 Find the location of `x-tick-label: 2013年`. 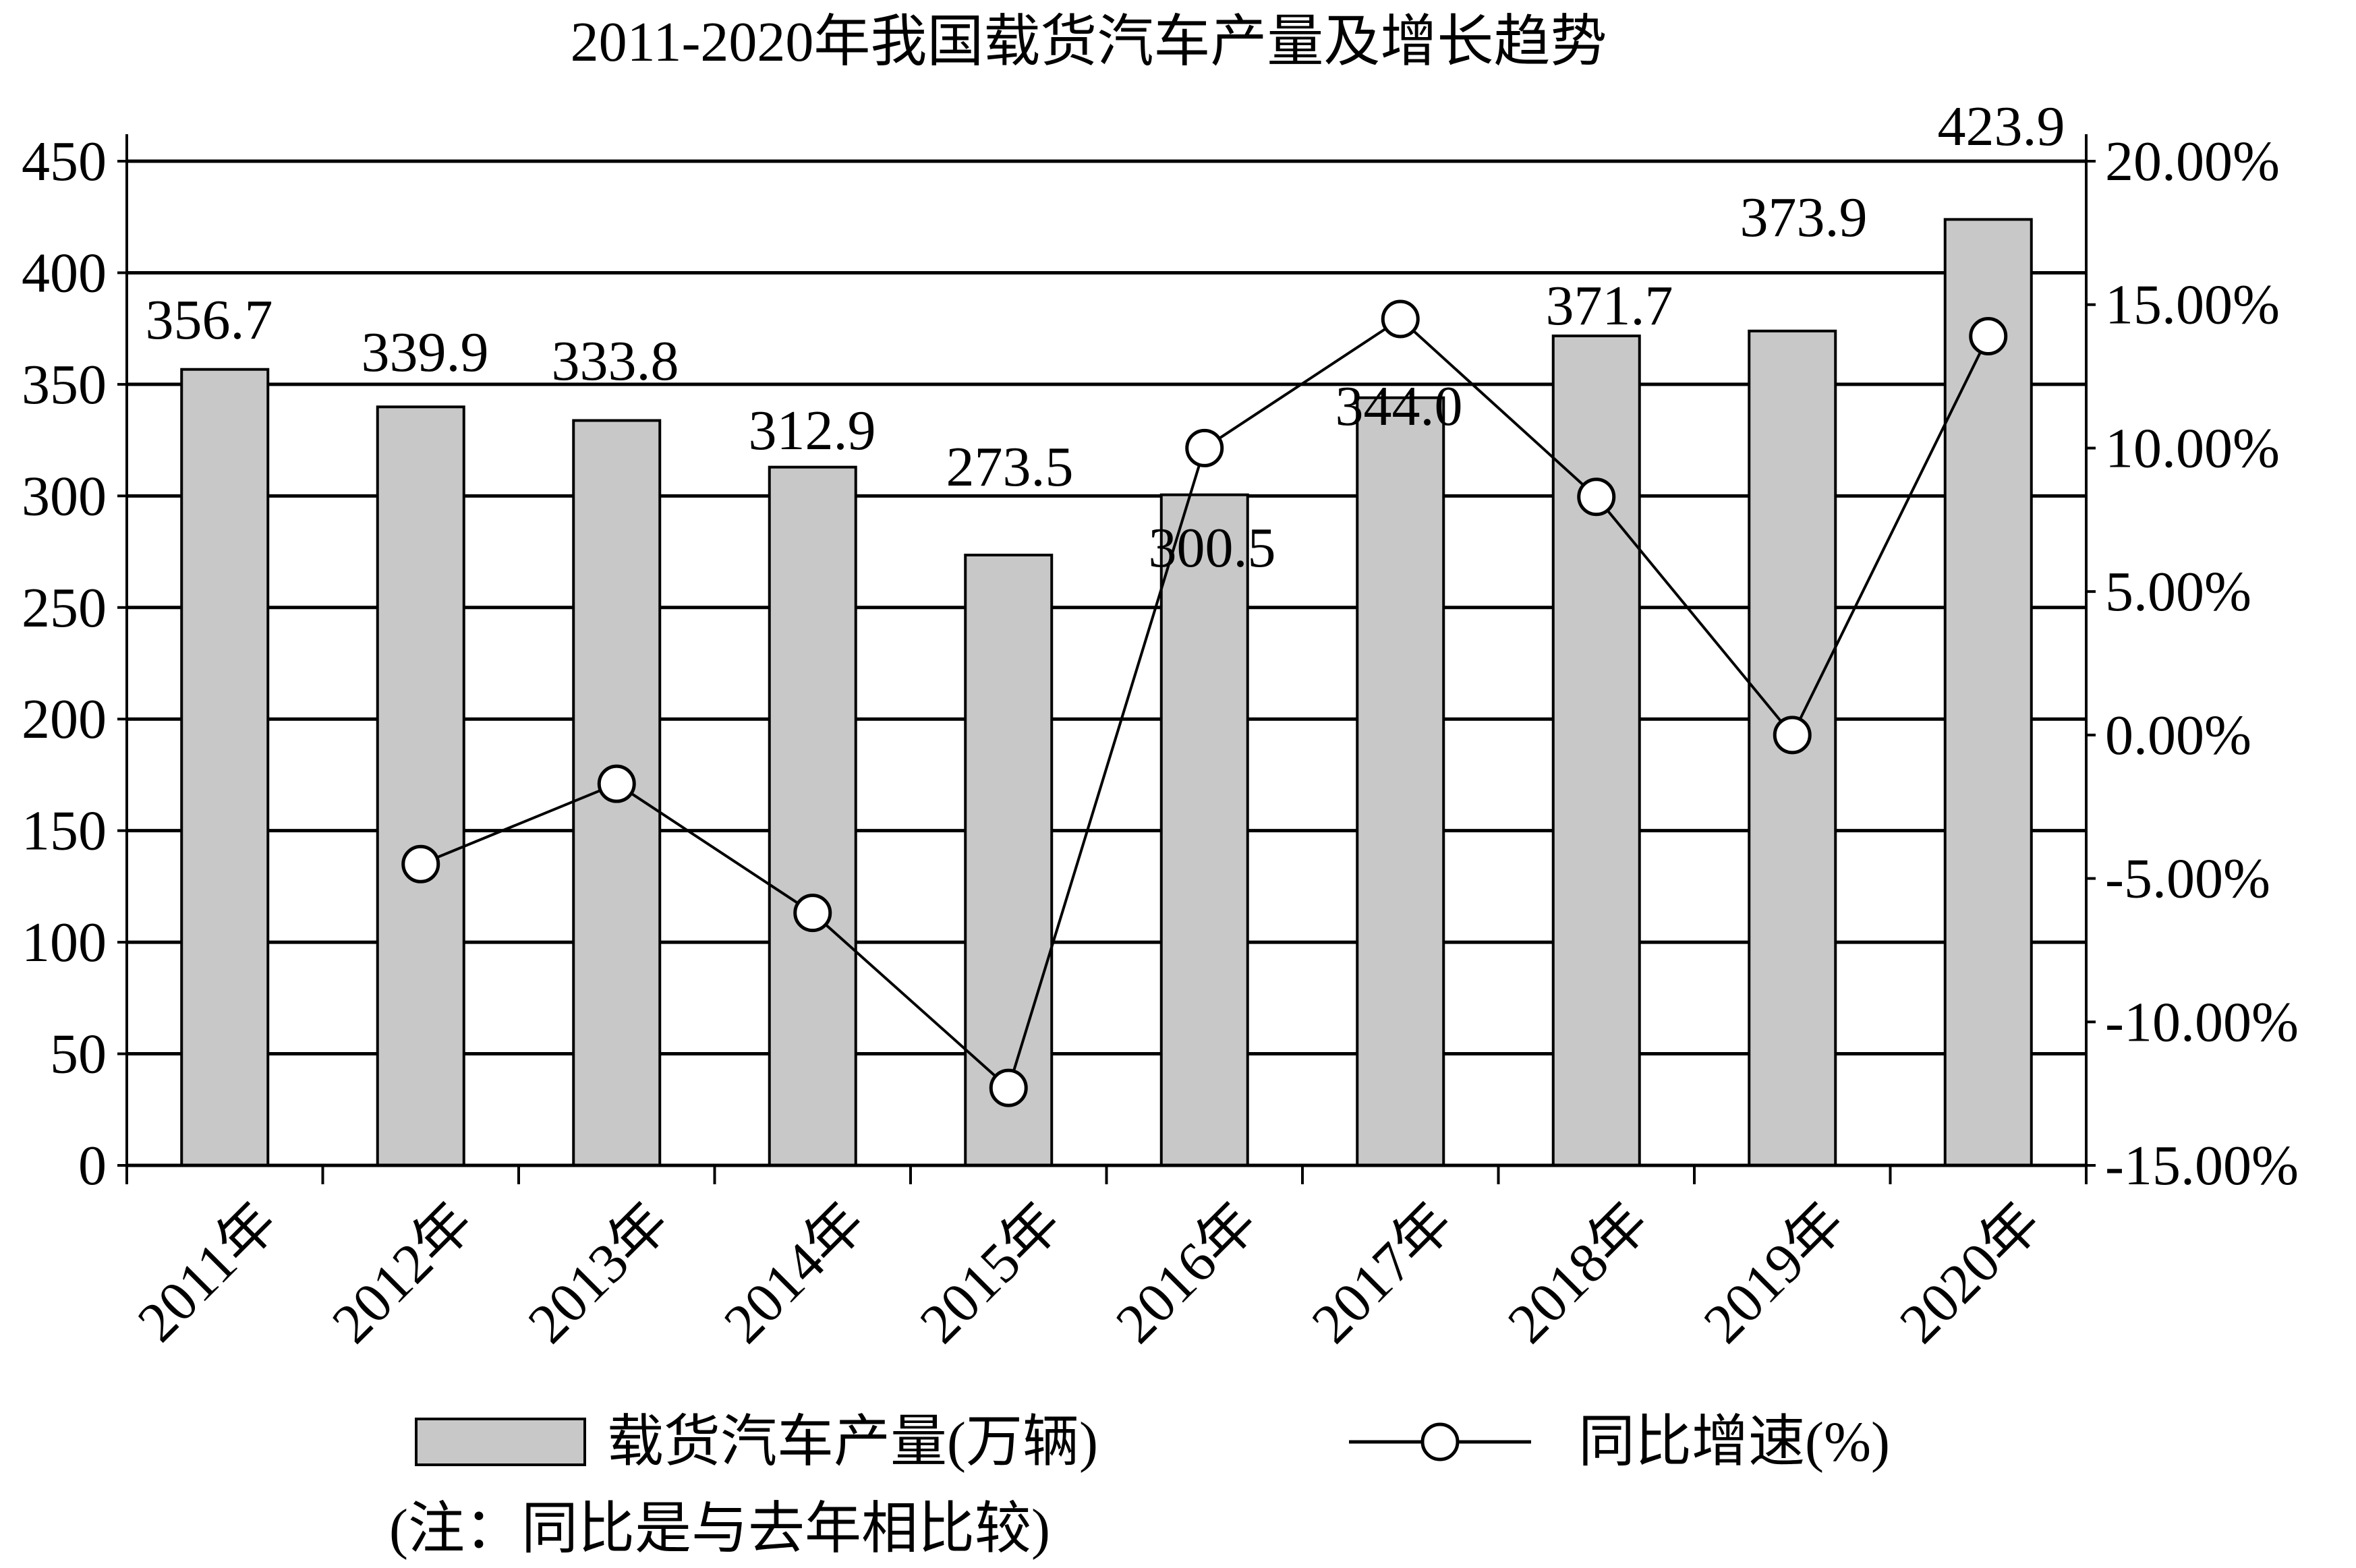

x-tick-label: 2013年 is located at coordinates (599, 1273).